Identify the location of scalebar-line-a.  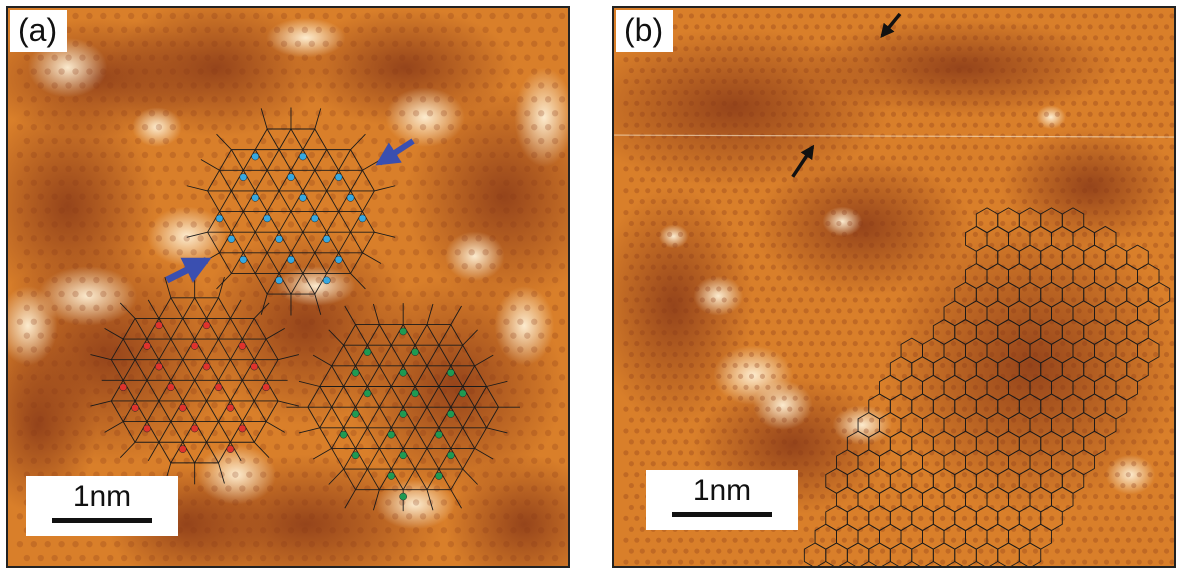
(102, 520).